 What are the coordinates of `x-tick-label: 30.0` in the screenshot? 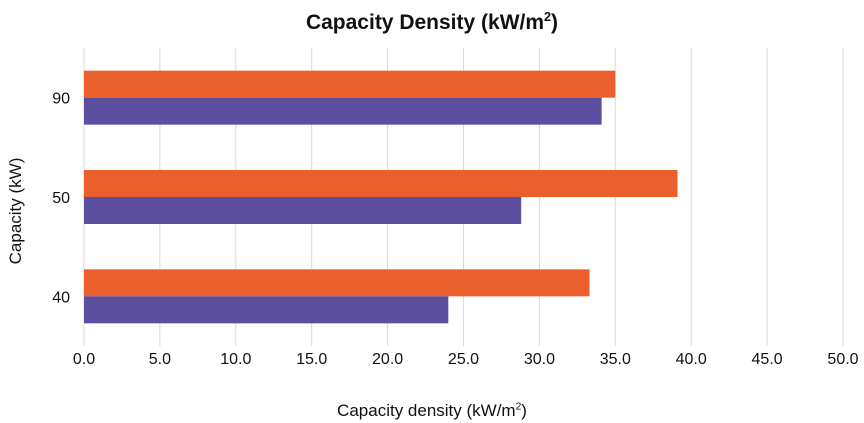 It's located at (539, 359).